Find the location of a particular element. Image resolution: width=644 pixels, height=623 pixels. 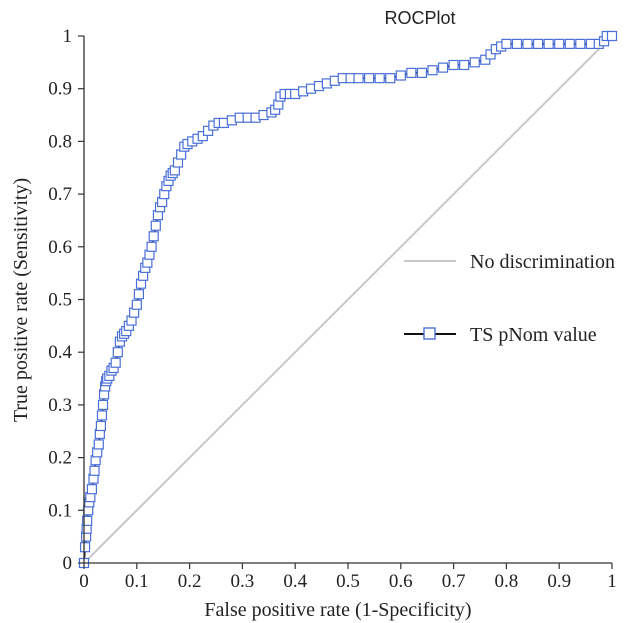

x-axis-title: False positive rate (1-Specificity) is located at coordinates (337, 610).